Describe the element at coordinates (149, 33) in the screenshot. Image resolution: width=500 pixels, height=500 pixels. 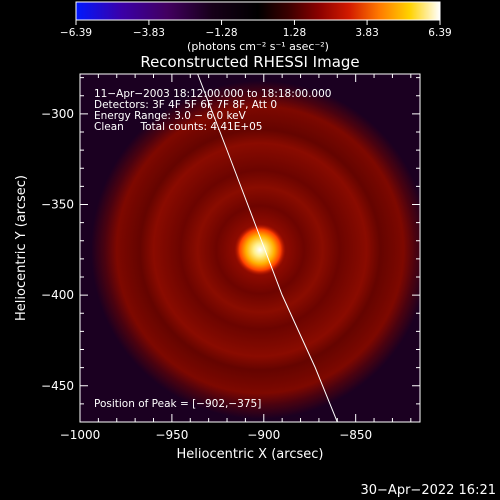
I see `colorbar-tick-label: −3.83` at that location.